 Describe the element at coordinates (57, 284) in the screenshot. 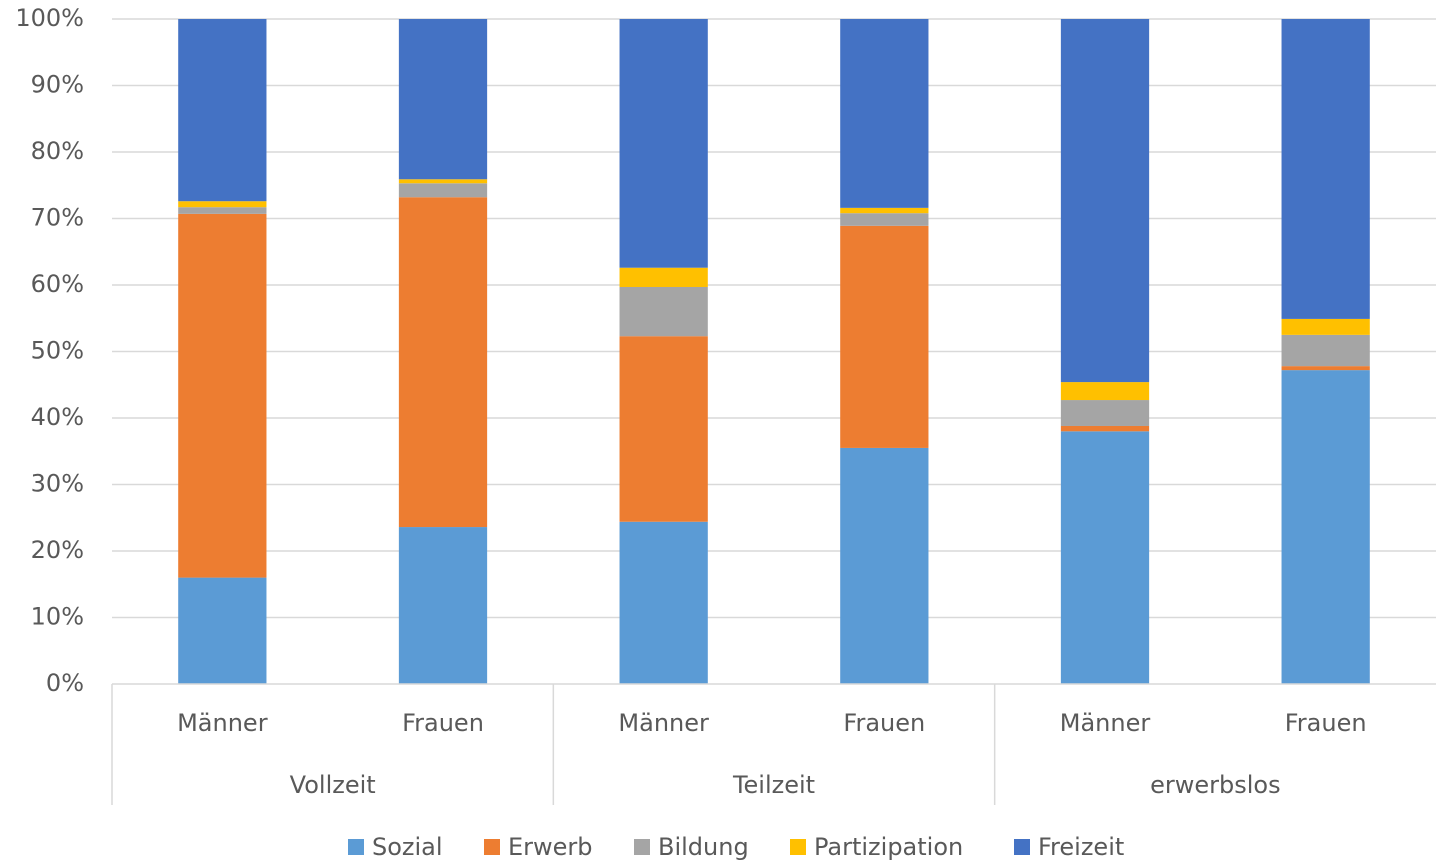

I see `y-tick-label: 60%` at that location.